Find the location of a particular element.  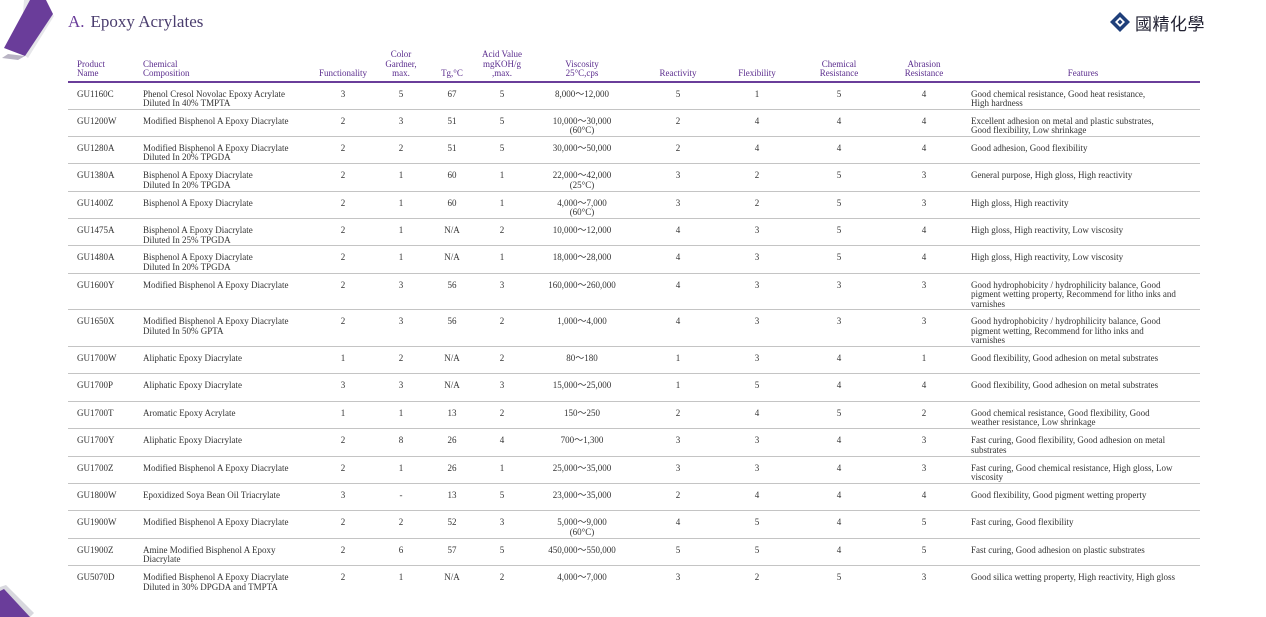

cell-viscosity: 25,000～35,000 is located at coordinates (582, 467).